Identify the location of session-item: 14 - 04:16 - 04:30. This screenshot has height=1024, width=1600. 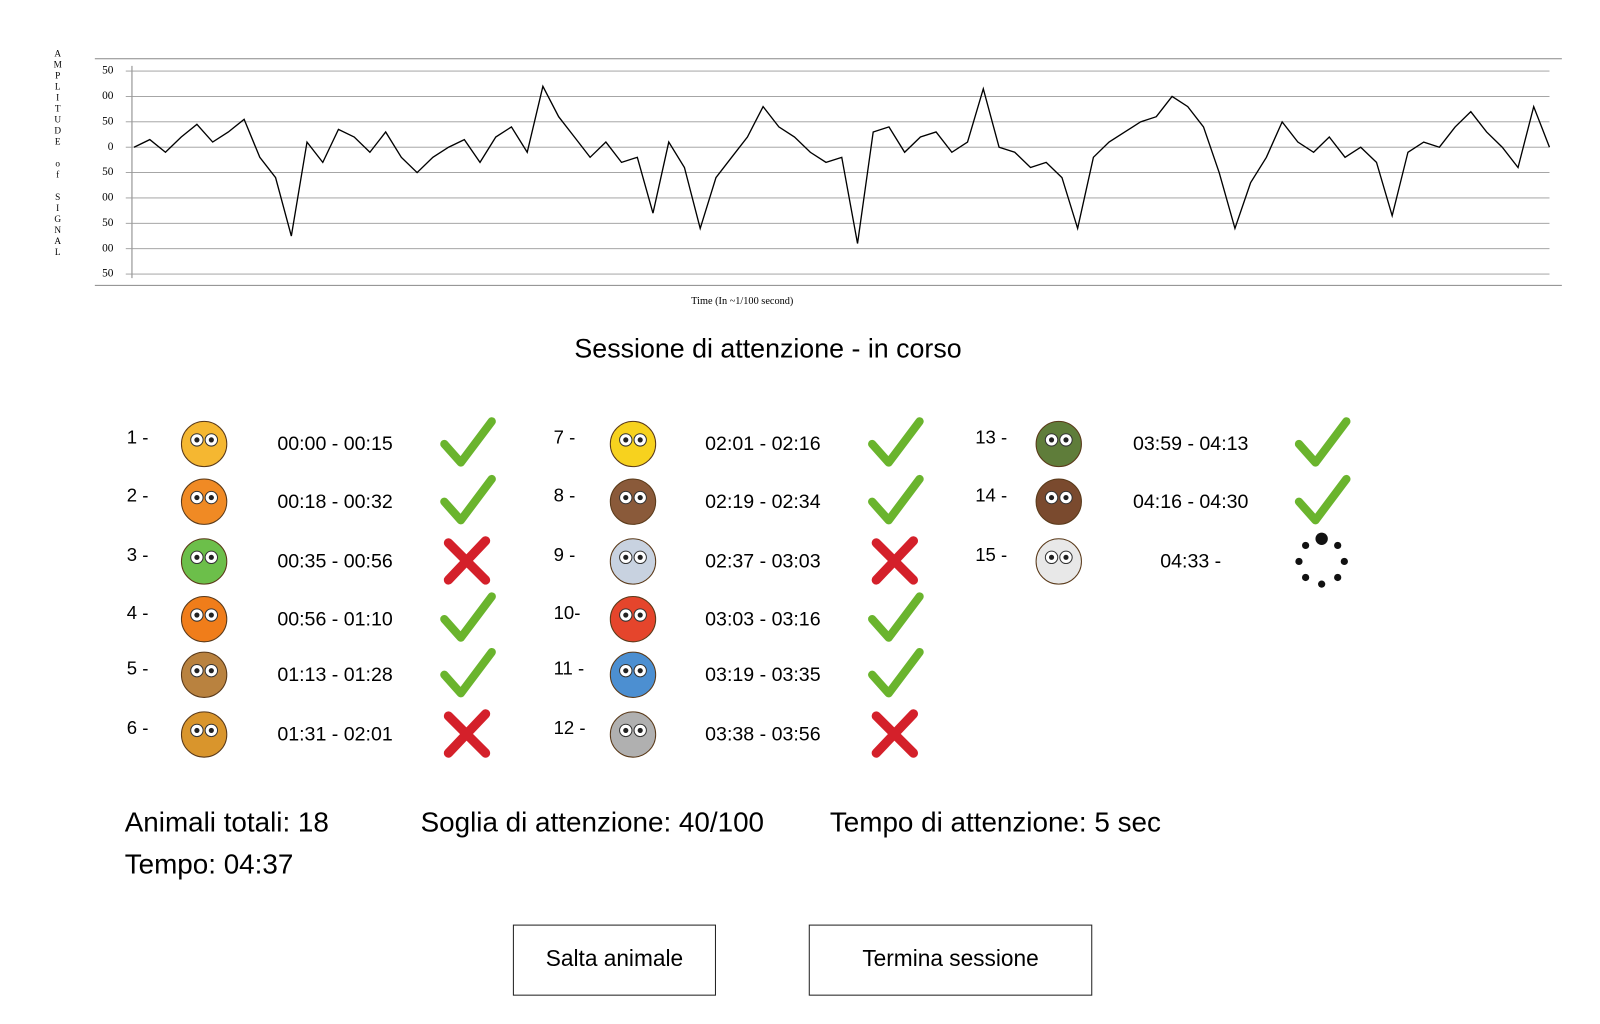
(1163, 499).